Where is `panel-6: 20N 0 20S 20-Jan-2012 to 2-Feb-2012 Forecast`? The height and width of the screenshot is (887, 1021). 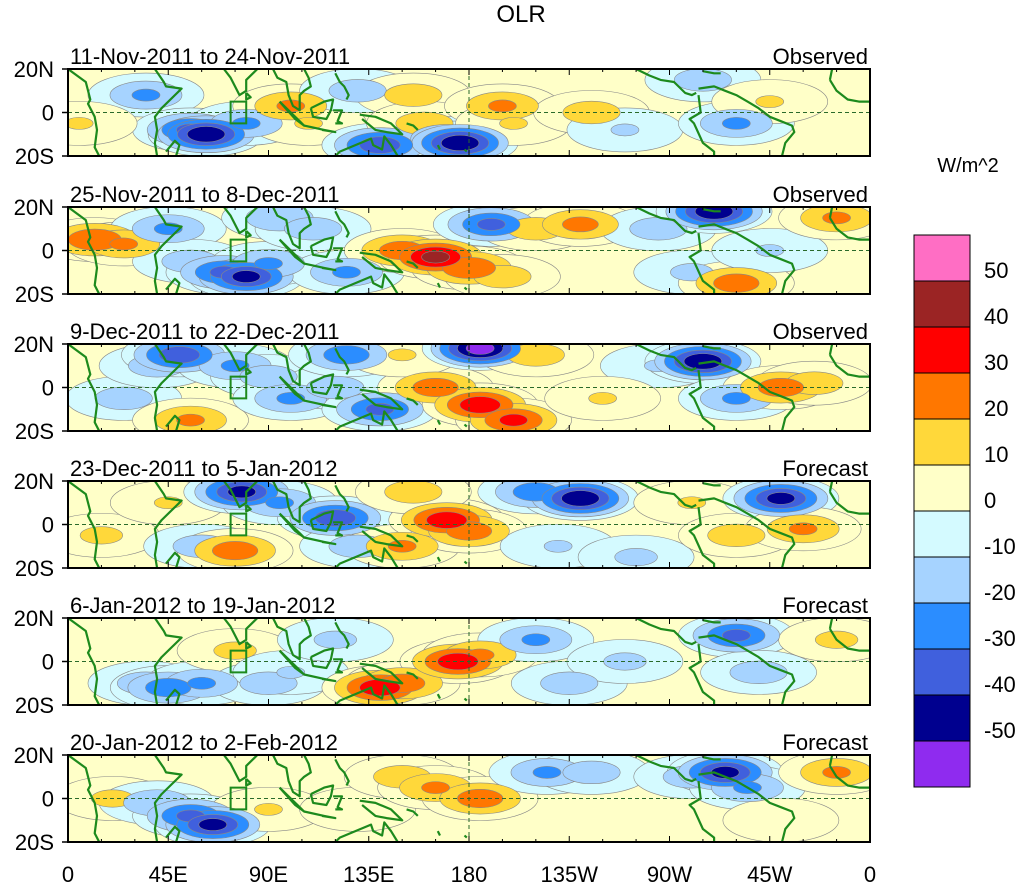
panel-6: 20N 0 20S 20-Jan-2012 to 2-Feb-2012 Forecast is located at coordinates (442, 792).